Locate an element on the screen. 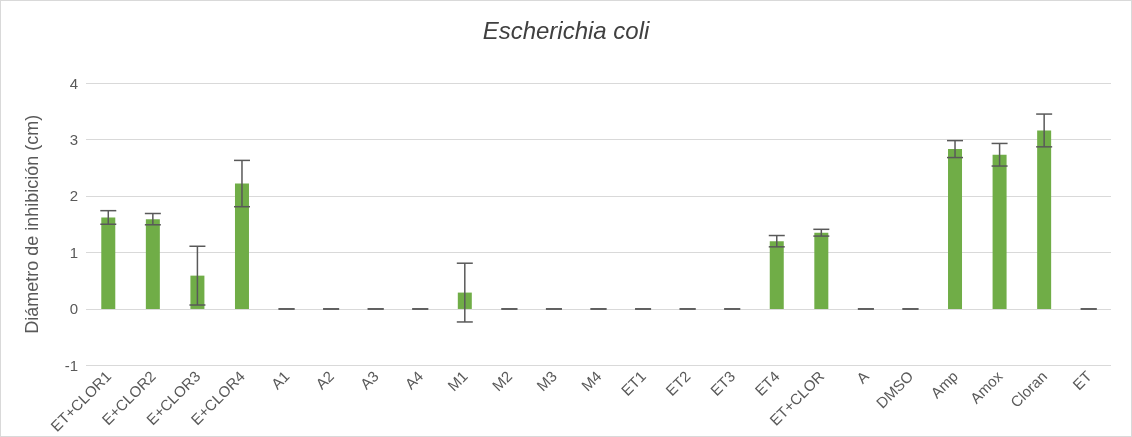  chart-title: Escherichia coli is located at coordinates (566, 30).